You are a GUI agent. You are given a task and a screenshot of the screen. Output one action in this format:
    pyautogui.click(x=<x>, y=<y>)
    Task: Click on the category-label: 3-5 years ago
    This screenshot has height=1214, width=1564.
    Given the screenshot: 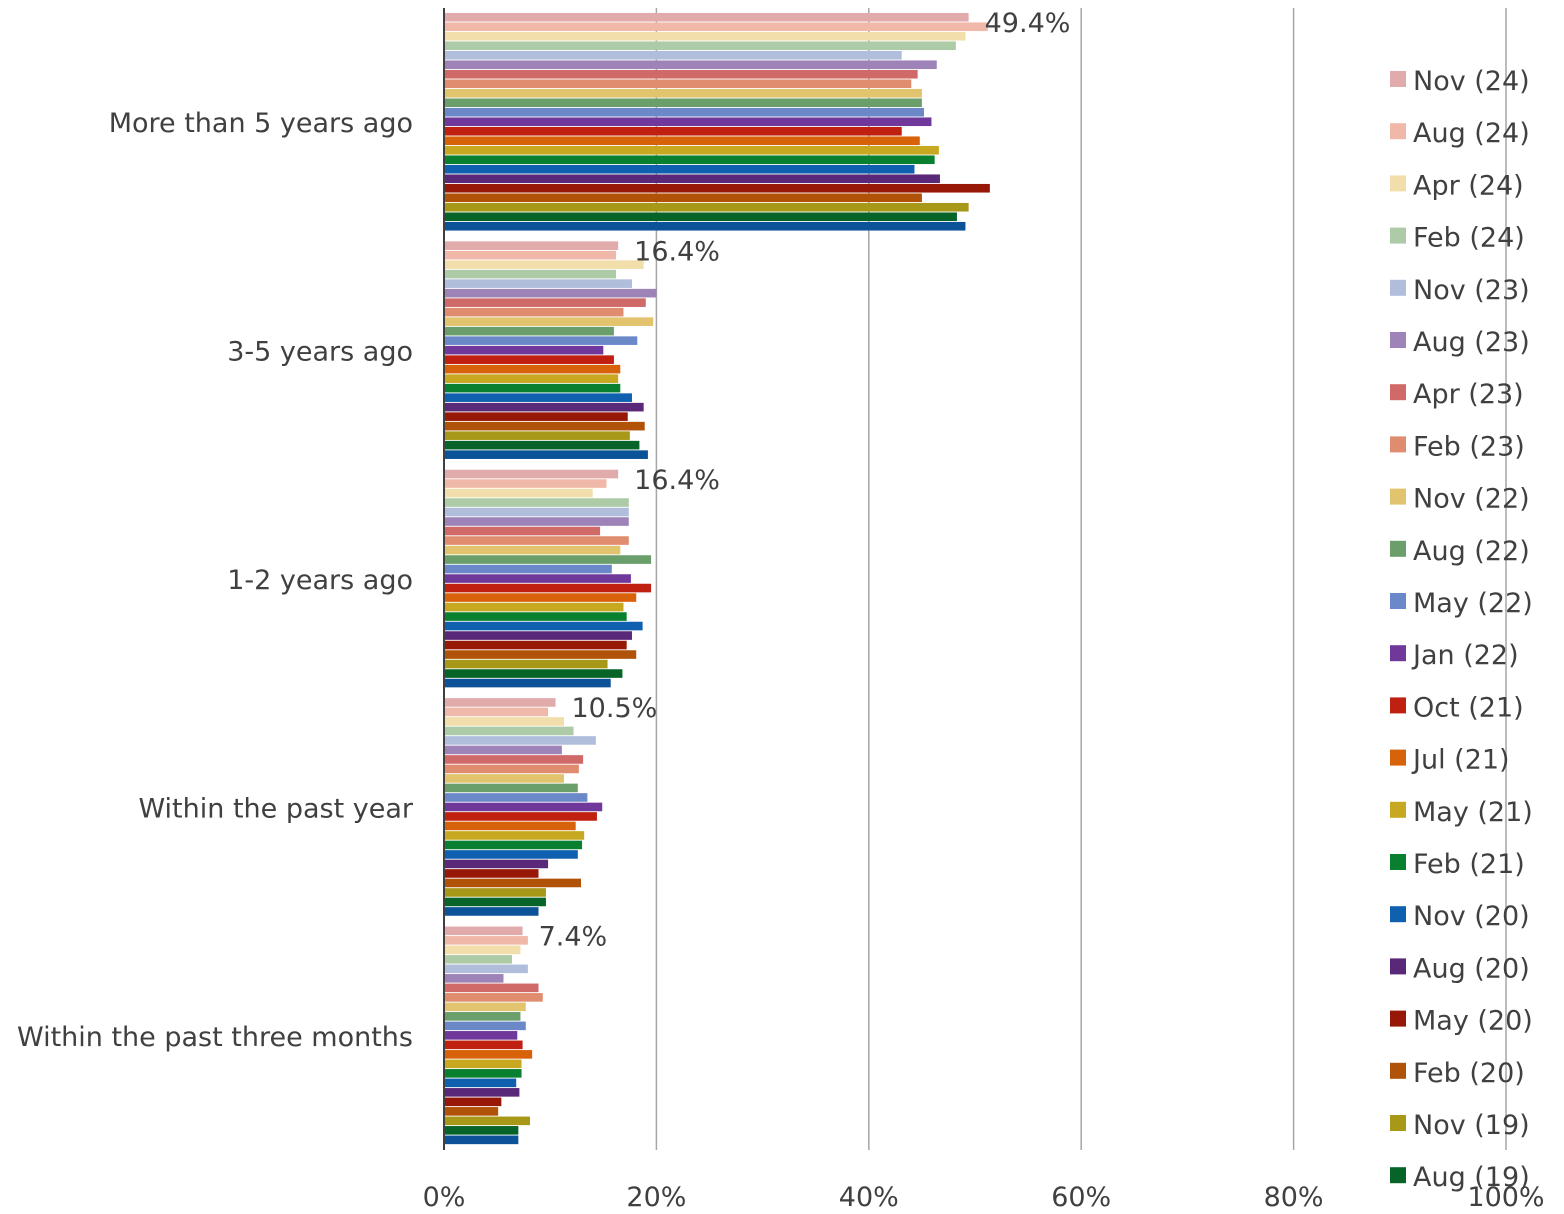 What is the action you would take?
    pyautogui.click(x=320, y=352)
    